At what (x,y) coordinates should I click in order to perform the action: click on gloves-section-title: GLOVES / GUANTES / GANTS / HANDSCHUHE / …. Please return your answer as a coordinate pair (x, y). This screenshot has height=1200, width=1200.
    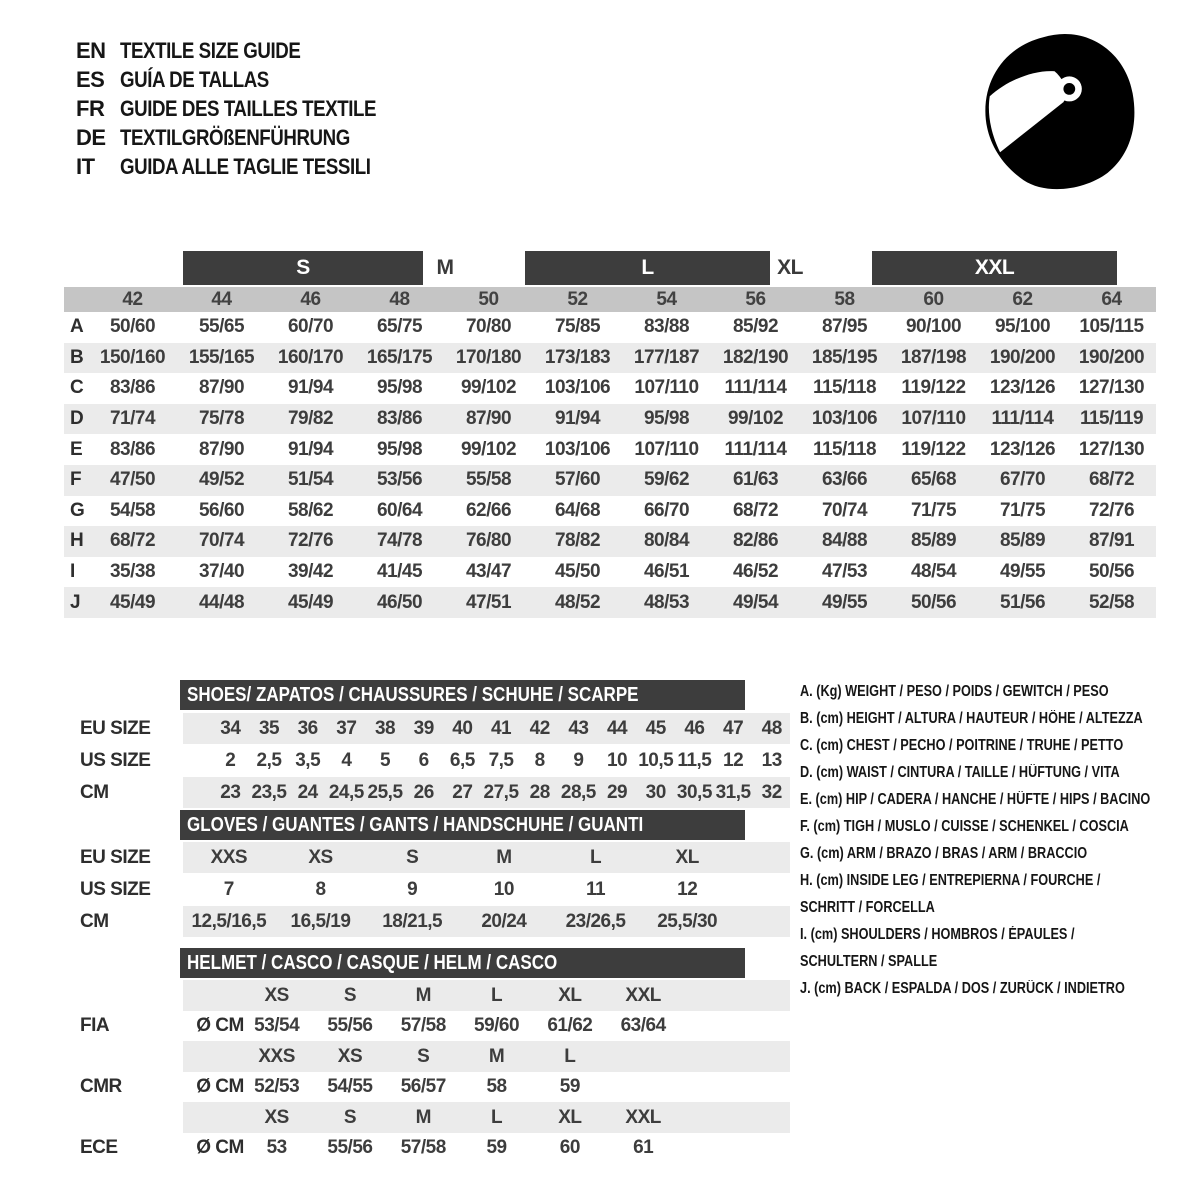
    Looking at the image, I should click on (415, 824).